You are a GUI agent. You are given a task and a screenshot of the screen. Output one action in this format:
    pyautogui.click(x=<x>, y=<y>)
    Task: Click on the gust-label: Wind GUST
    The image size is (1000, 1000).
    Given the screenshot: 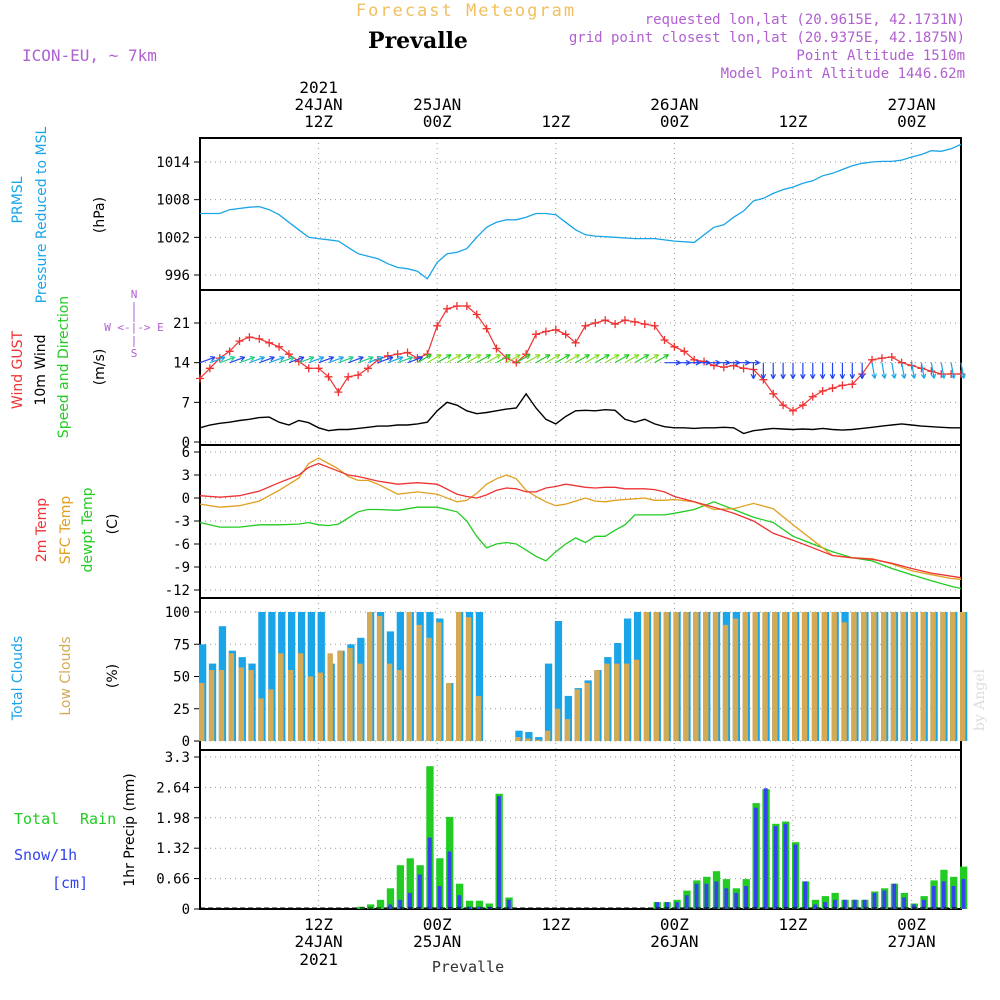 What is the action you would take?
    pyautogui.click(x=18, y=369)
    